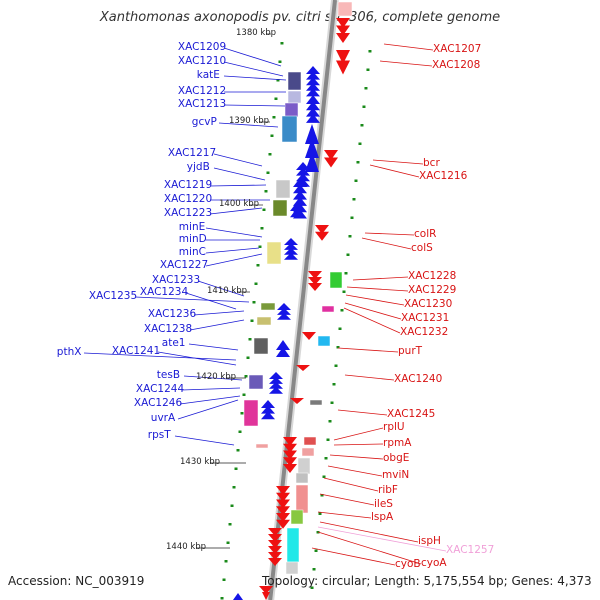 Image resolution: width=600 pixels, height=600 pixels. What do you see at coordinates (159, 435) in the screenshot?
I see `gene-label-rpst: rpsT` at bounding box center [159, 435].